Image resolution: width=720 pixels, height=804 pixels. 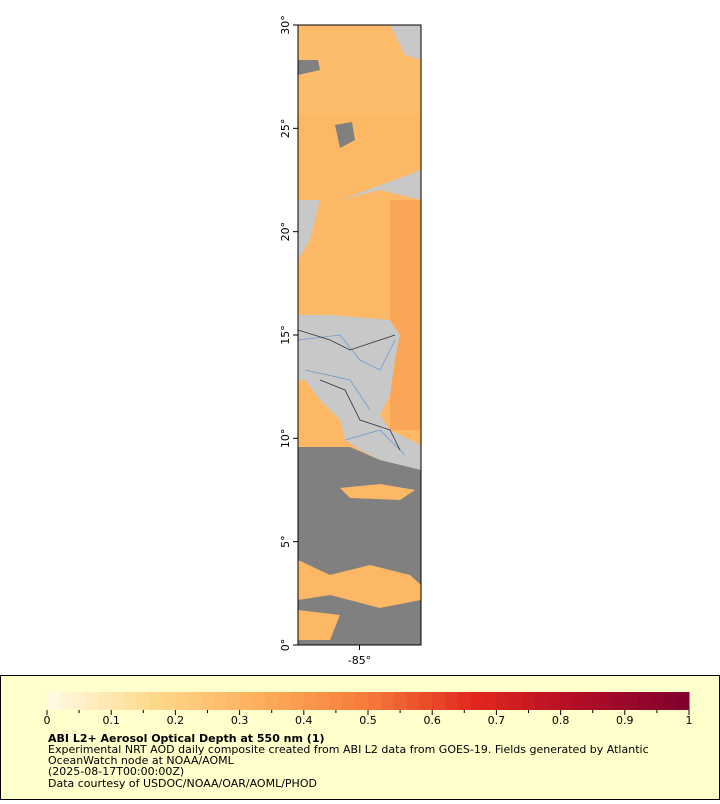 What do you see at coordinates (240, 720) in the screenshot?
I see `colorbar-tick-label: 0.3` at bounding box center [240, 720].